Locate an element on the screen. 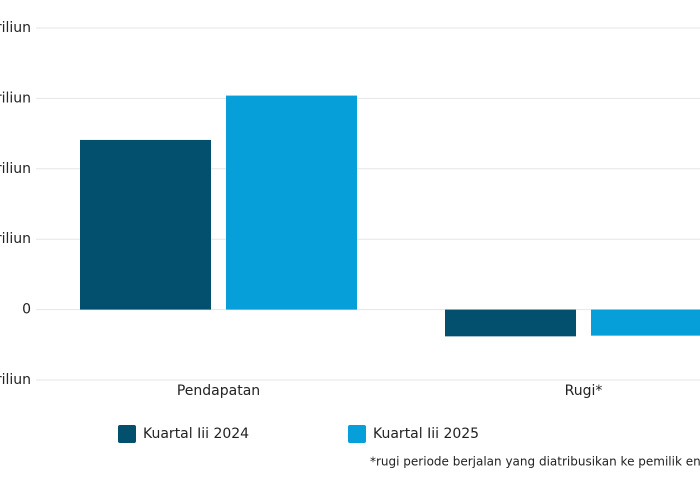  legend-label: Kuartal Iii 2025 is located at coordinates (426, 434).